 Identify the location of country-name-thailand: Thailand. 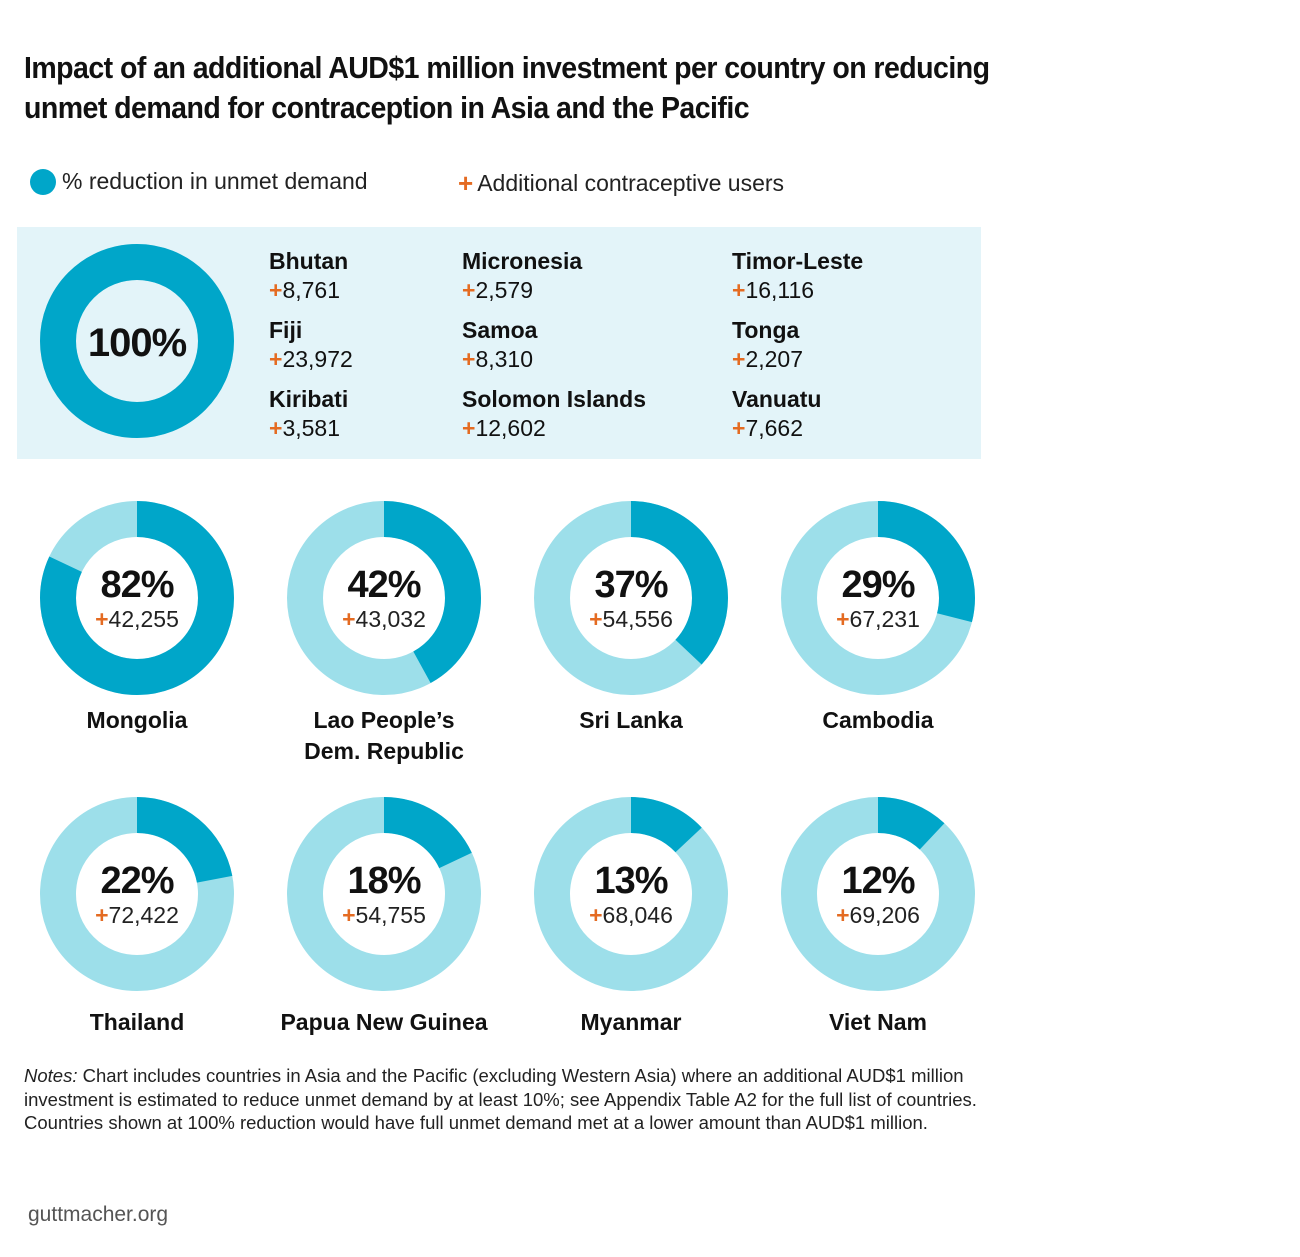
(137, 1022).